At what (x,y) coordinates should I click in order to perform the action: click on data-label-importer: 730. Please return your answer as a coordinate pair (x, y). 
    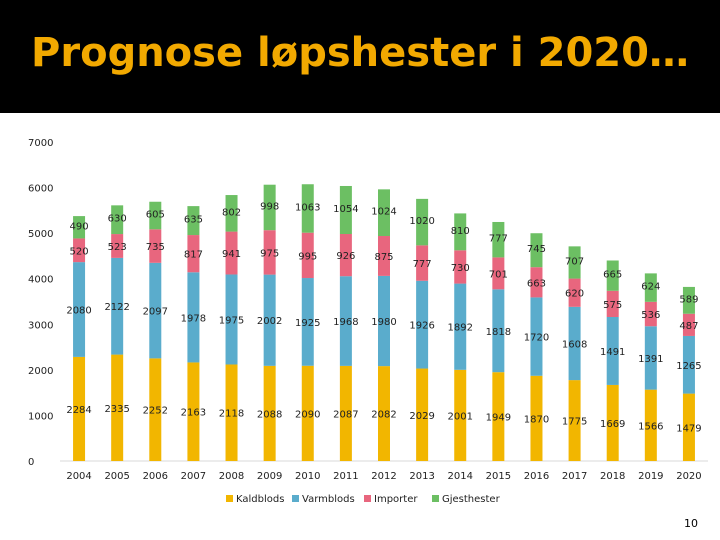
    Looking at the image, I should click on (460, 268).